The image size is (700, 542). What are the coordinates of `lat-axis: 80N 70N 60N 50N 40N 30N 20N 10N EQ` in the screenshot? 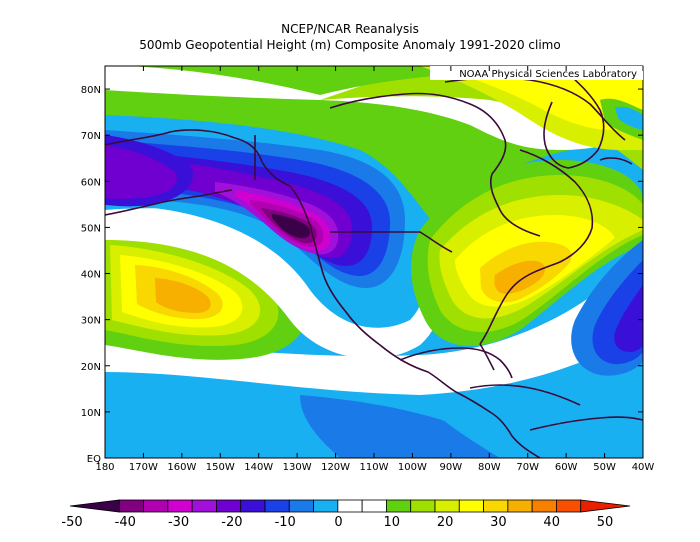 It's located at (91, 275).